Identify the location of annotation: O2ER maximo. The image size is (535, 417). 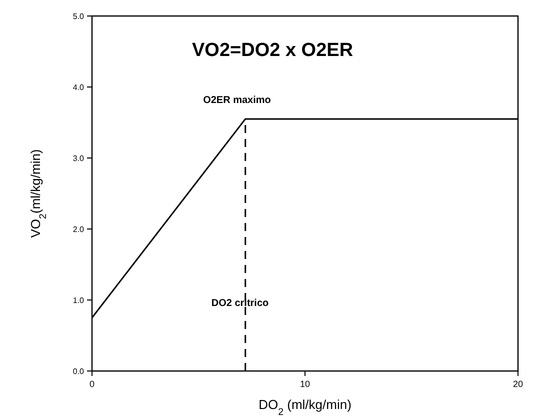
(237, 100).